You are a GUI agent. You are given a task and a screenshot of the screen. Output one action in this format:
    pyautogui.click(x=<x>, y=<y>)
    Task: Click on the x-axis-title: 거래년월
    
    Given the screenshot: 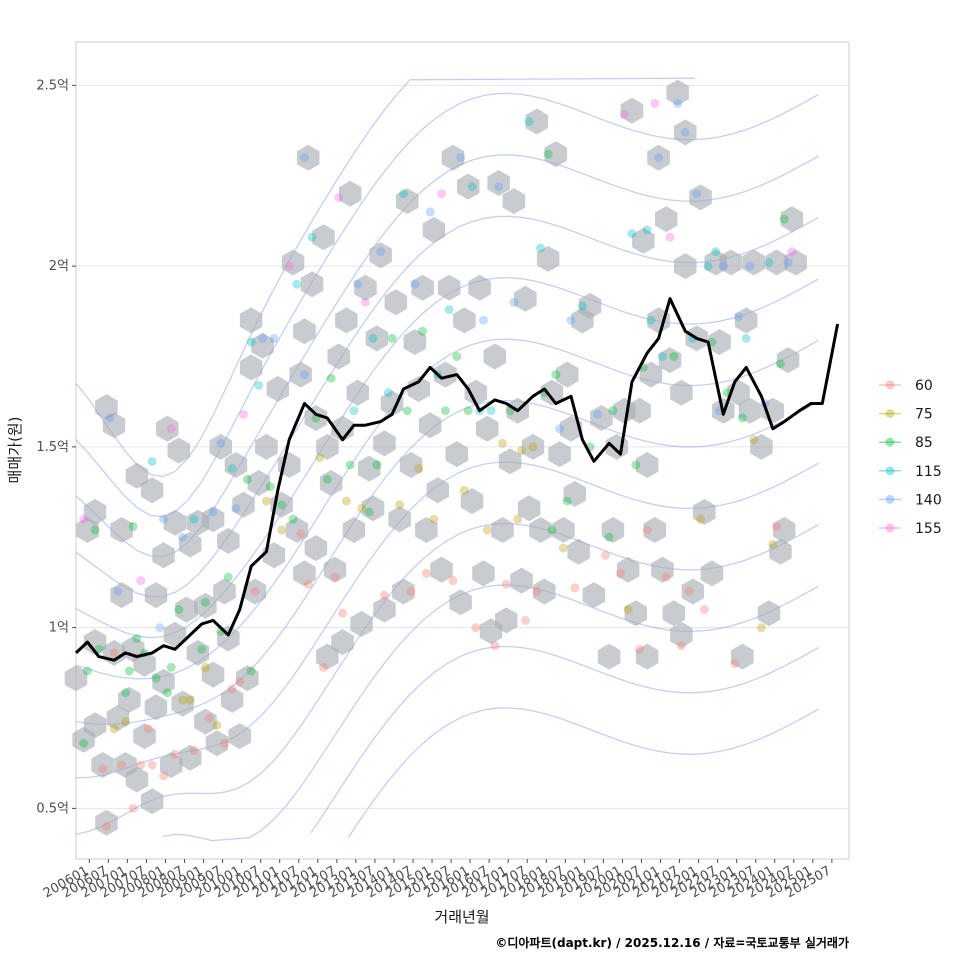 What is the action you would take?
    pyautogui.click(x=461, y=917)
    